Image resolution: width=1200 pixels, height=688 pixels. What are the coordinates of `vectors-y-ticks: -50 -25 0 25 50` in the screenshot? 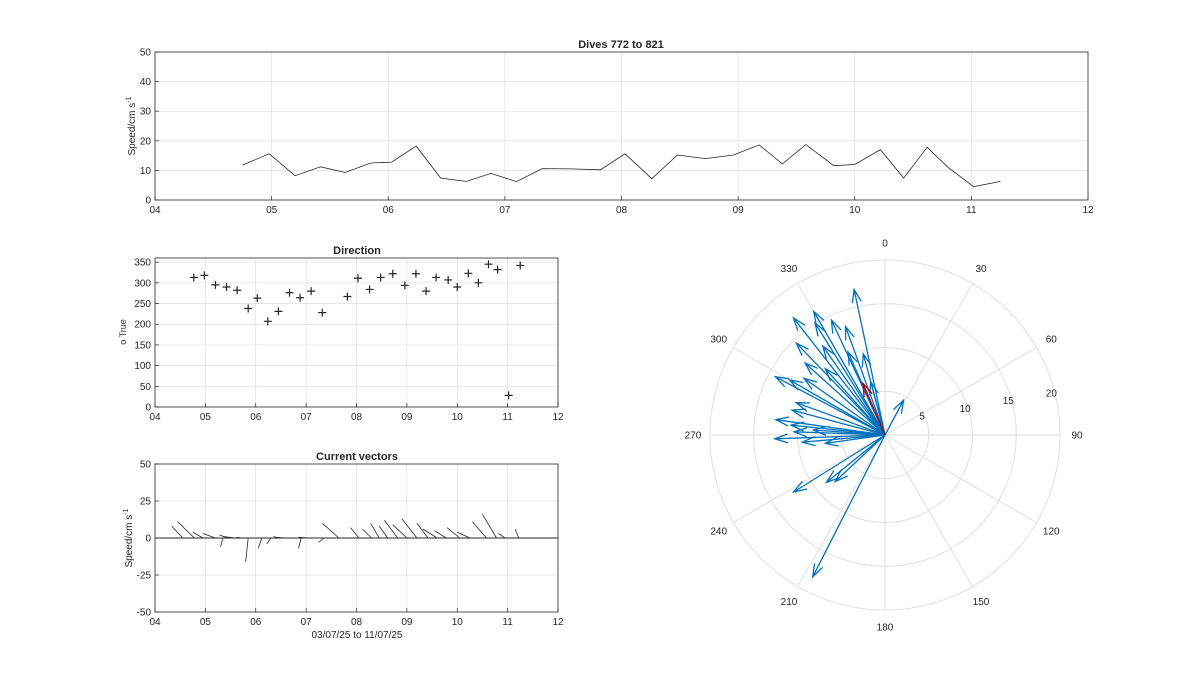 It's located at (148, 539).